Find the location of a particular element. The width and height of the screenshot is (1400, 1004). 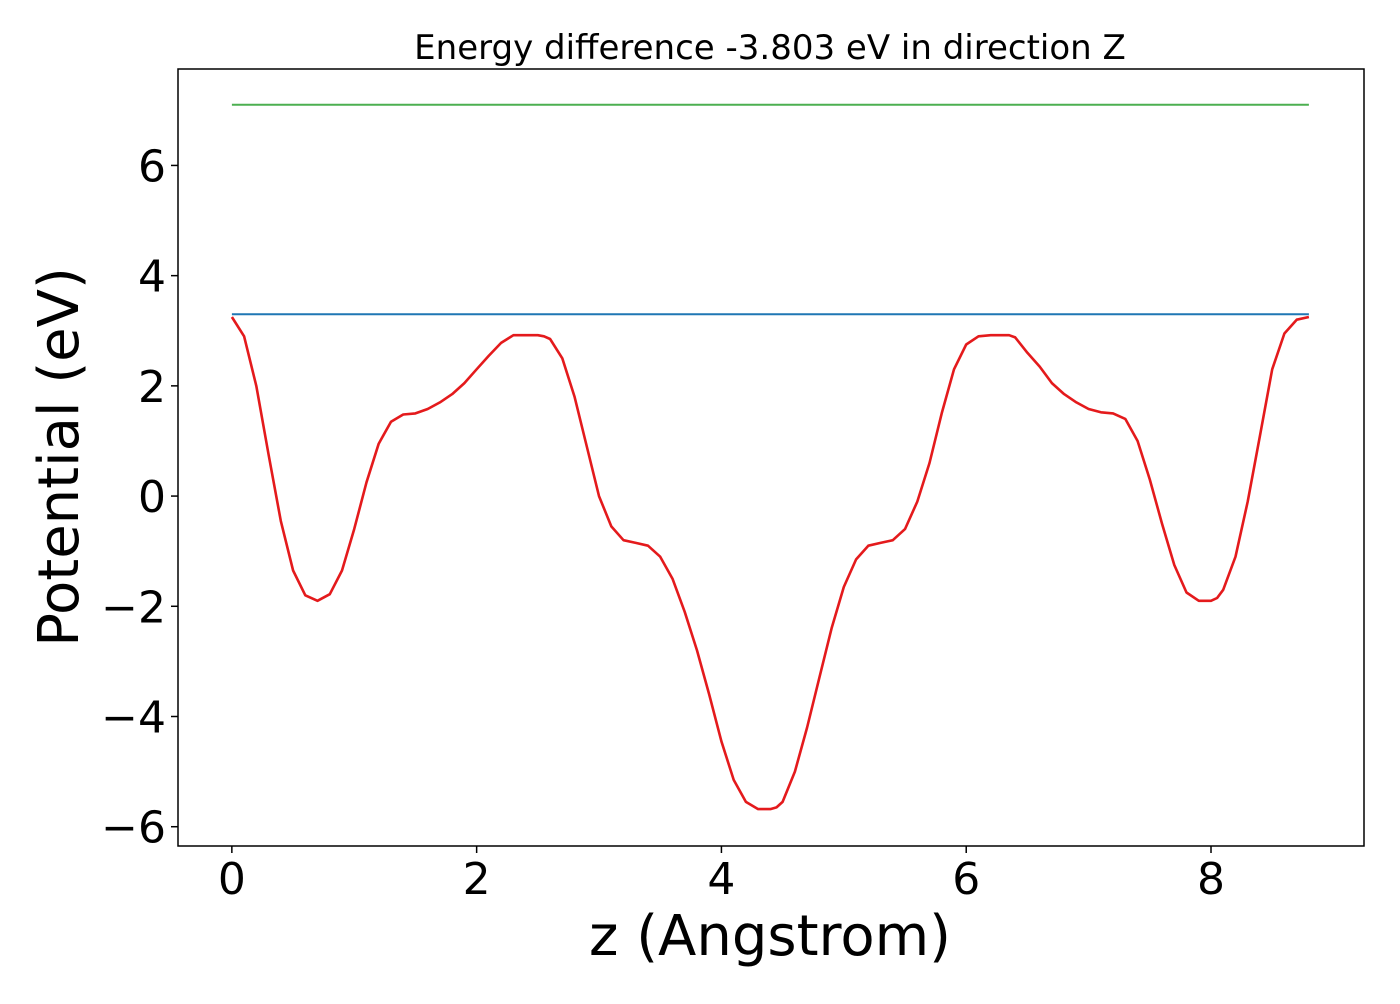

x-tick-label: 2 is located at coordinates (477, 879).